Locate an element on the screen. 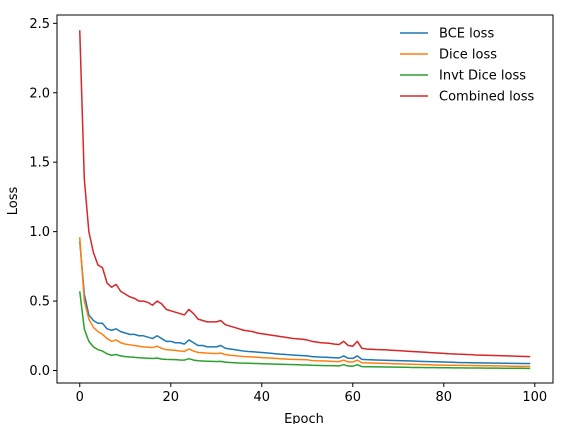  x-axis-ticks: 0 20 40 60 80 100 is located at coordinates (311, 394).